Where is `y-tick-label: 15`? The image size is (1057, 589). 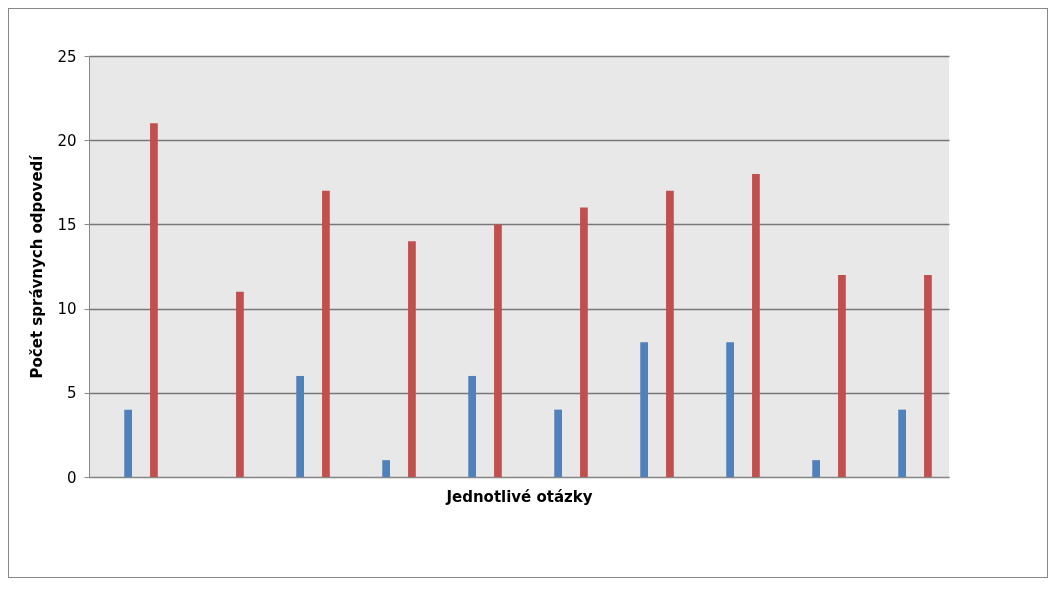
y-tick-label: 15 is located at coordinates (67, 224).